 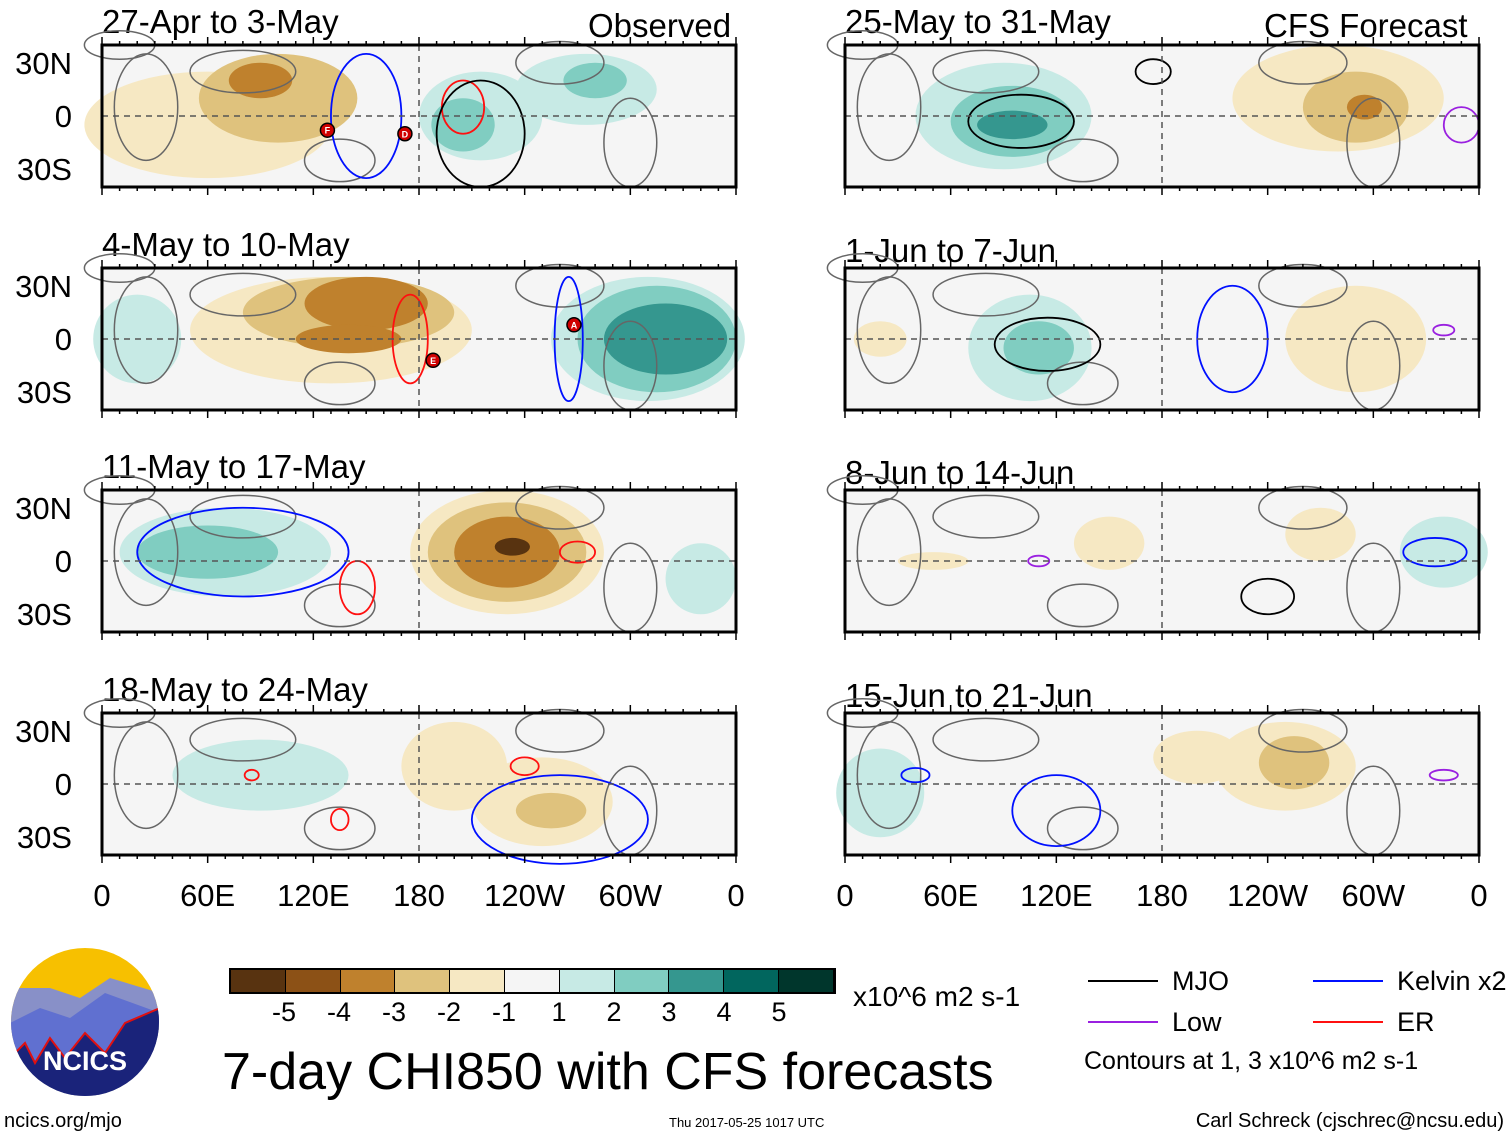 I want to click on tropical-cyclone-icon: D, so click(x=405, y=134).